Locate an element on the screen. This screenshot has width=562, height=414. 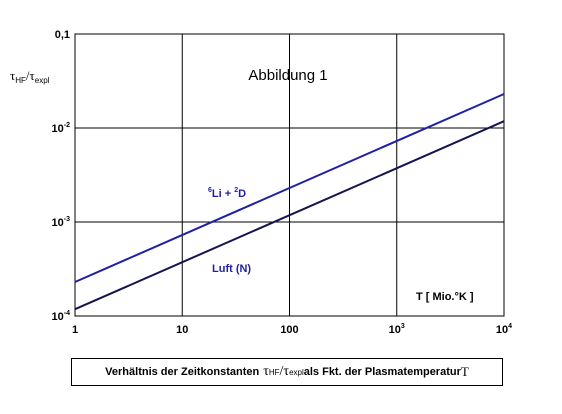
x-tick-label: 10³ is located at coordinates (397, 329).